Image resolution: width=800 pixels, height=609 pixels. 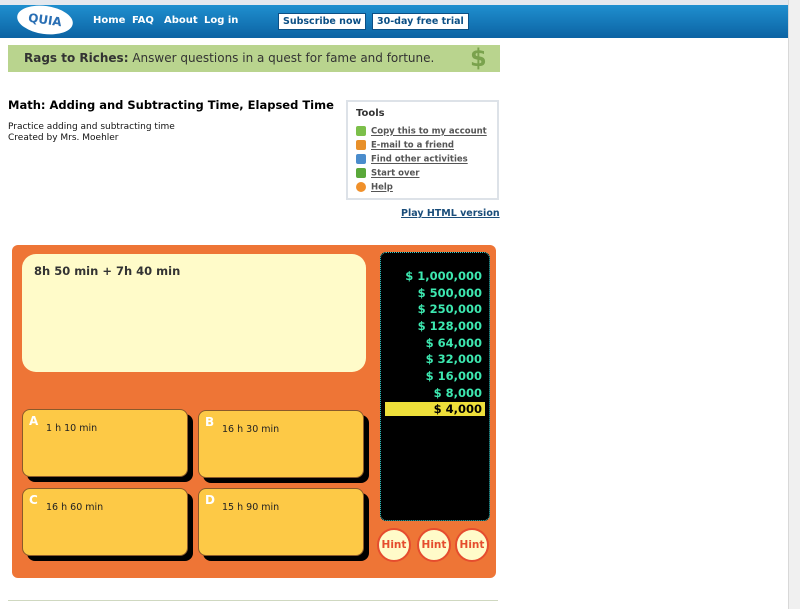 I want to click on tools-heading: Tools, so click(x=370, y=113).